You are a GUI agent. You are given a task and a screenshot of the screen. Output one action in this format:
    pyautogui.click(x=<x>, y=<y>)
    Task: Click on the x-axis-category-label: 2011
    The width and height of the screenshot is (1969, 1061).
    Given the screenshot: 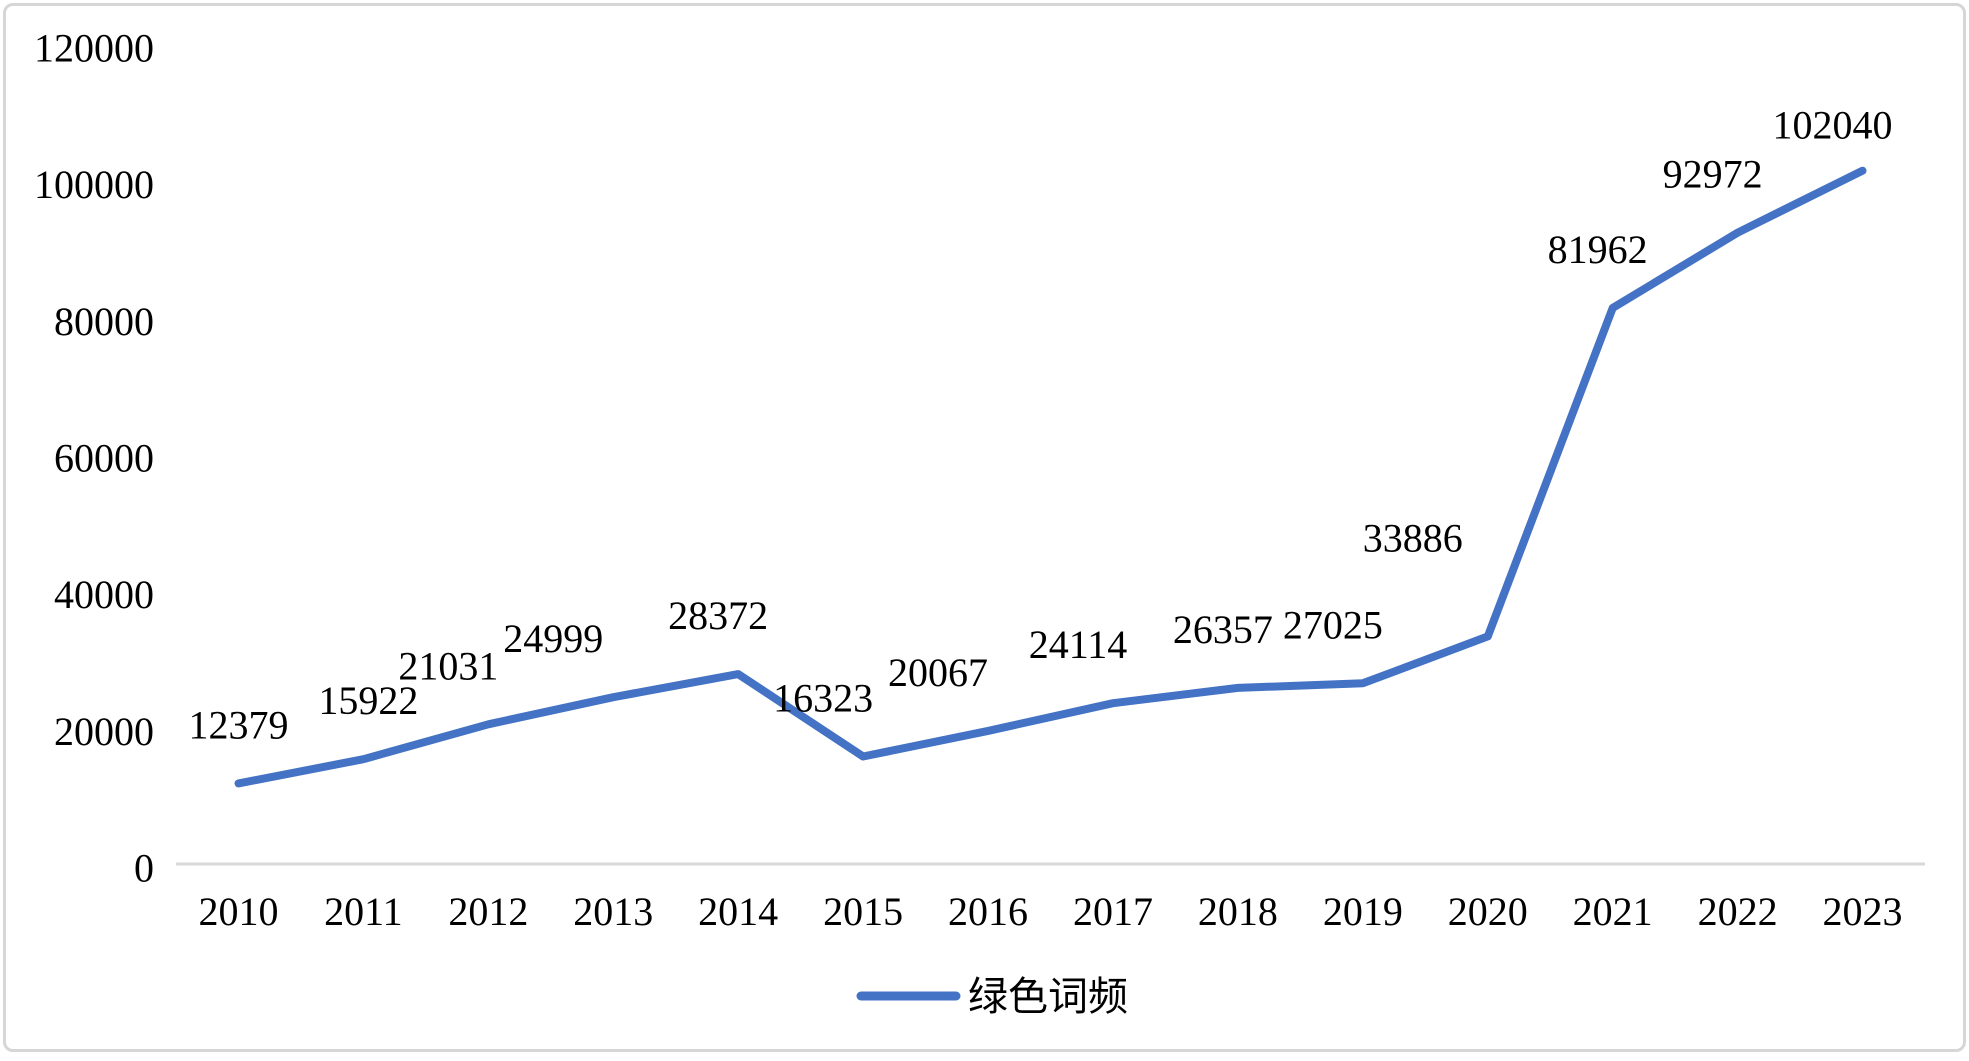 What is the action you would take?
    pyautogui.click(x=363, y=911)
    